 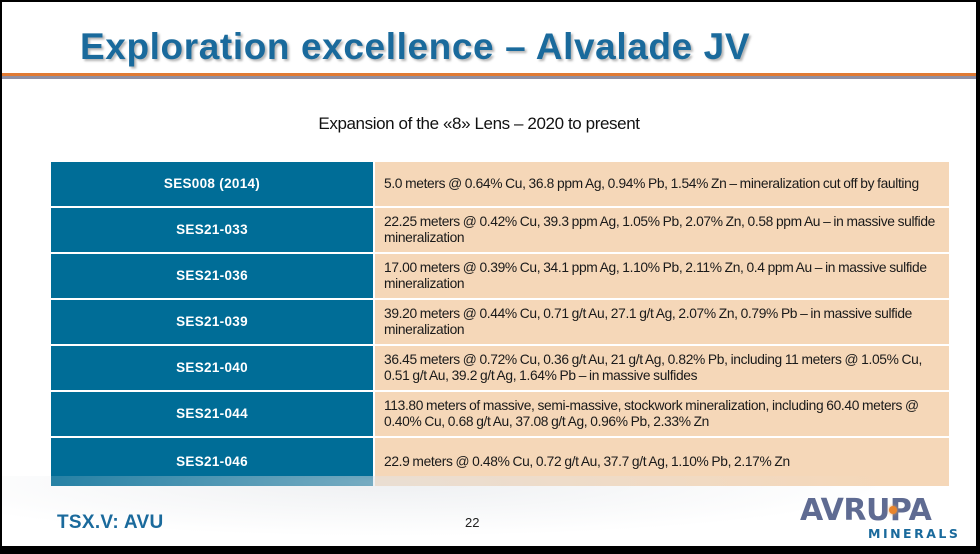 What do you see at coordinates (212, 414) in the screenshot?
I see `hole-id-cell: SES21-044` at bounding box center [212, 414].